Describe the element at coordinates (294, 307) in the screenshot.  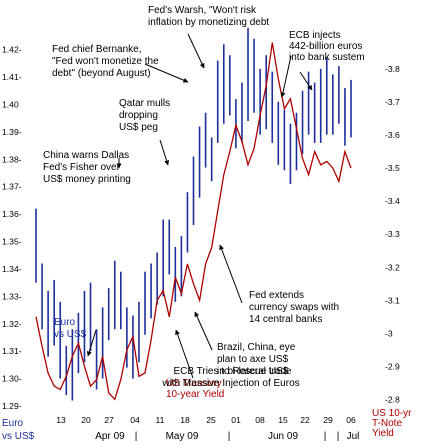
I see `annotation-text: currency swaps with` at that location.